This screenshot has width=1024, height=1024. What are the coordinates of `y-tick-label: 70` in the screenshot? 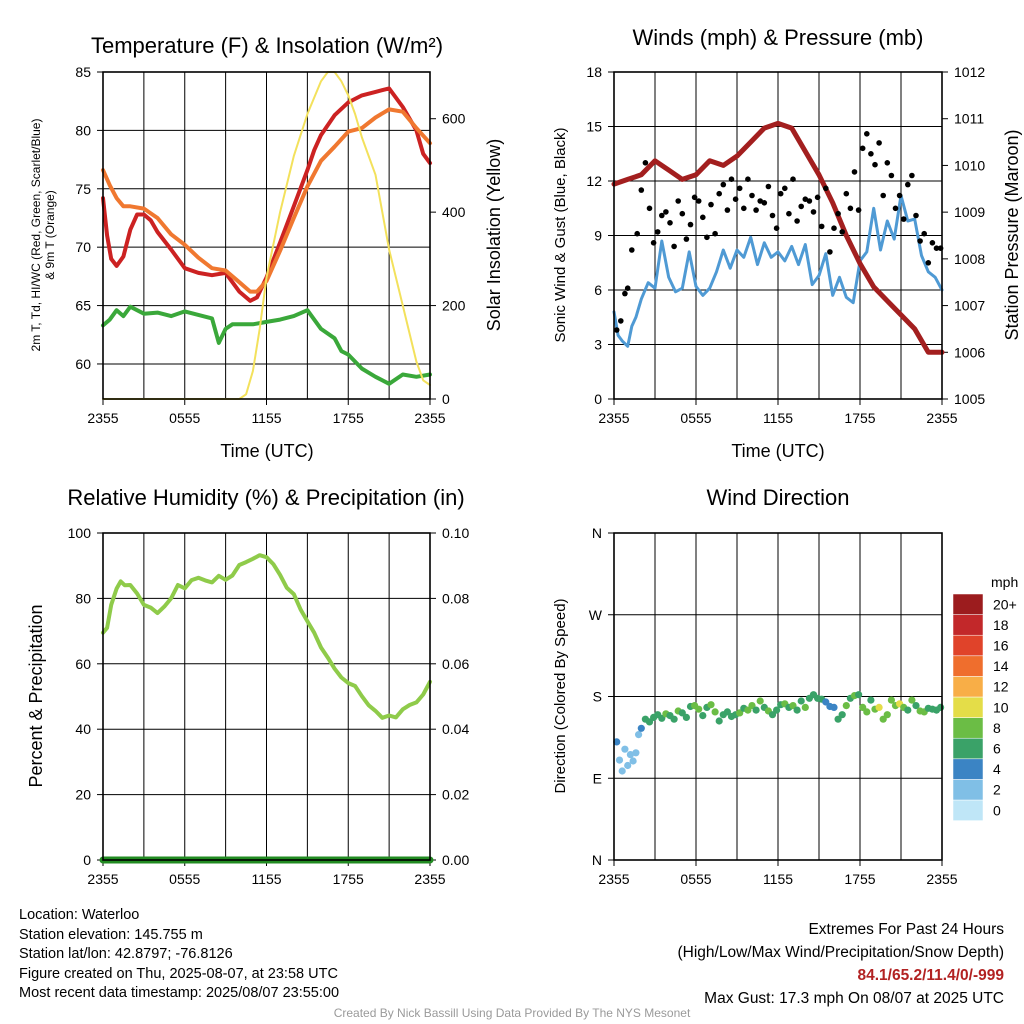 It's located at (83, 247).